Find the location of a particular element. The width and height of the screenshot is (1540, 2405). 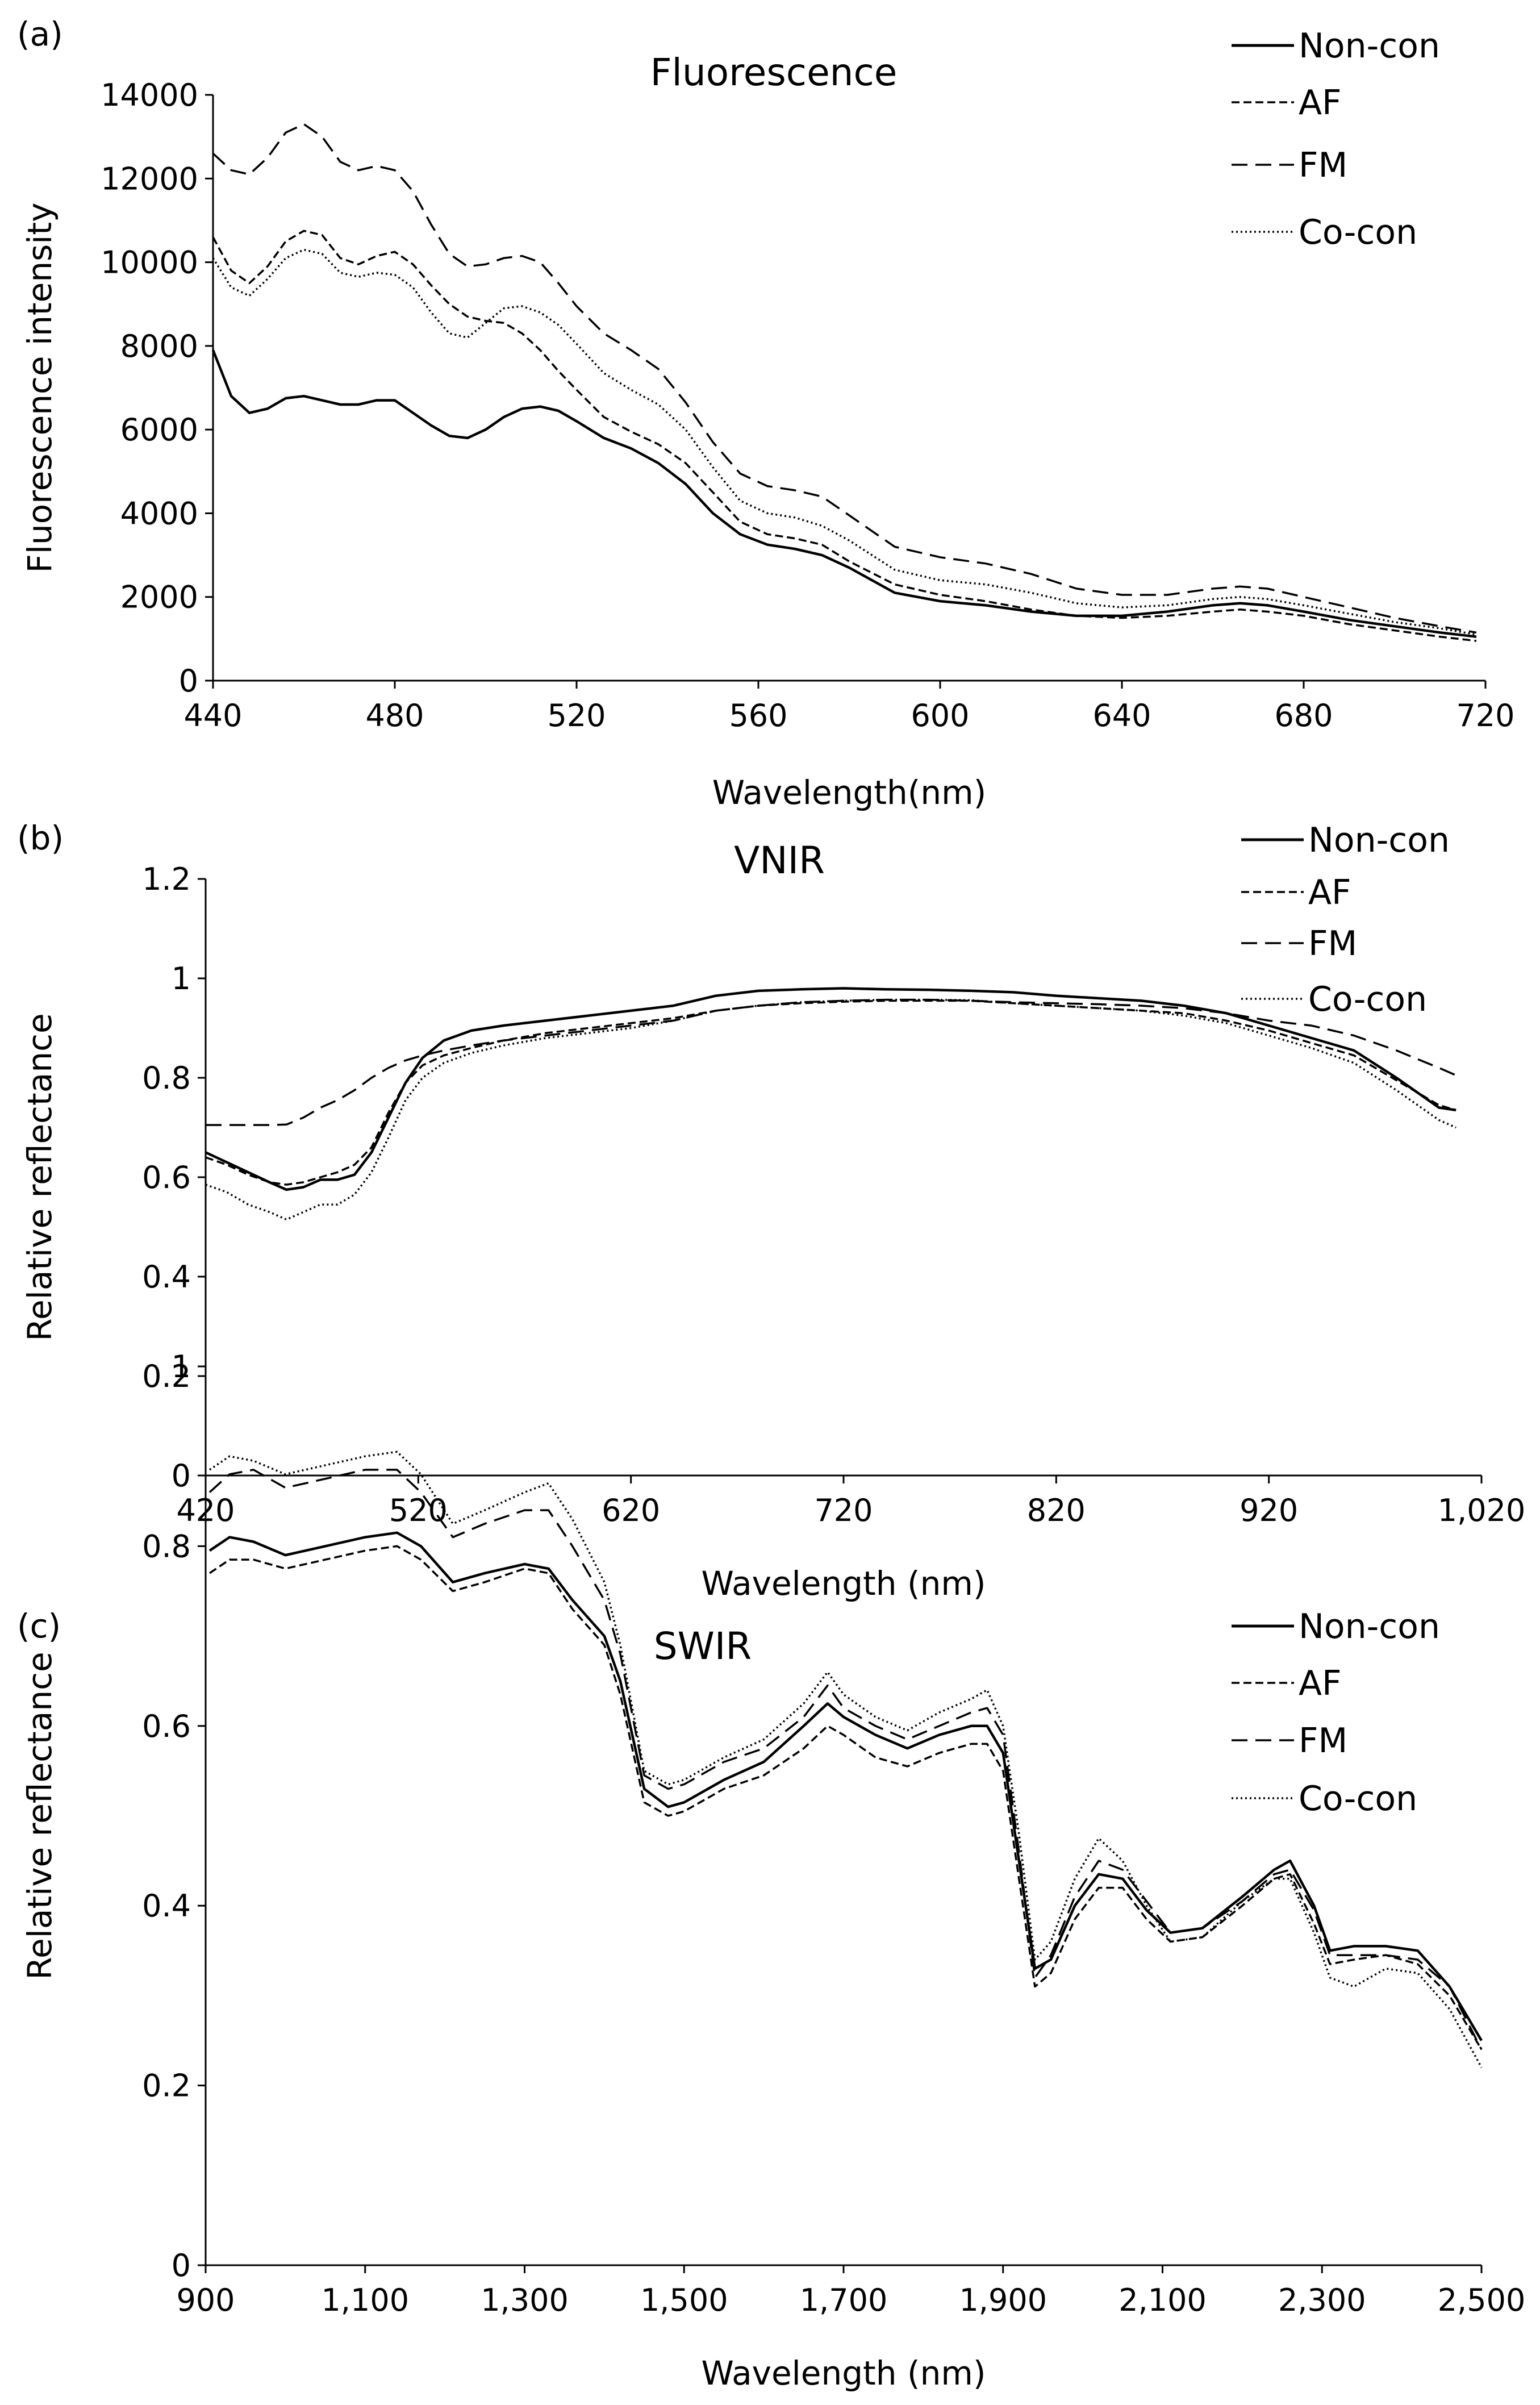

y-tick-label: 10000 is located at coordinates (149, 263).